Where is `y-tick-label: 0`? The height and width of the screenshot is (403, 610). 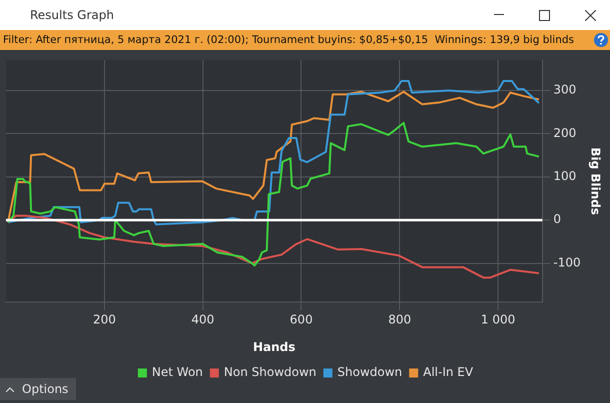
y-tick-label: 0 is located at coordinates (557, 219).